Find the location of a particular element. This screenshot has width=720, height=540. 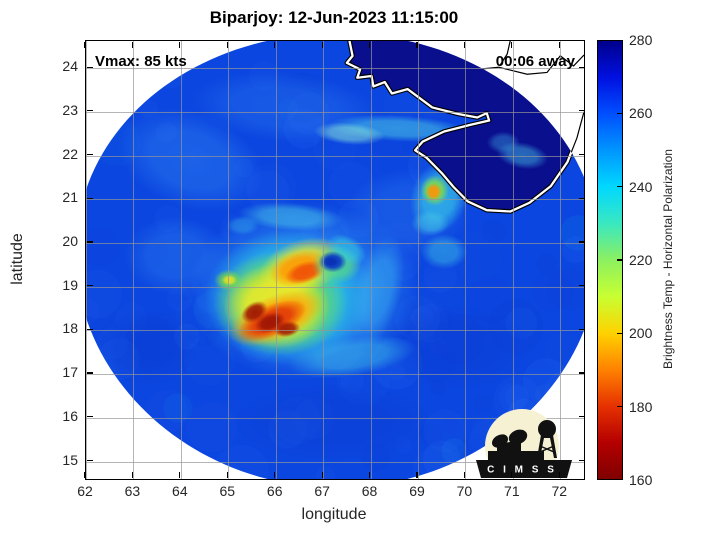

x-tick-label: 63 is located at coordinates (132, 491).